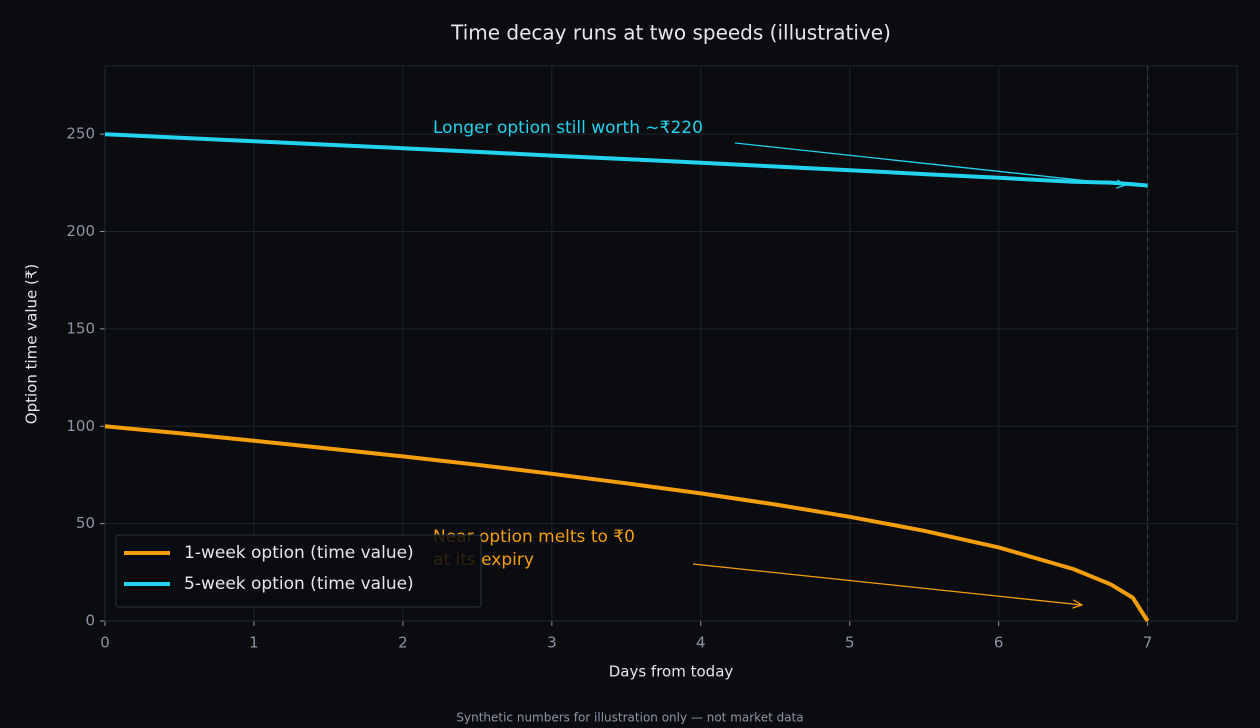  What do you see at coordinates (568, 128) in the screenshot?
I see `annotation-text: Longer option still worth ~₹220` at bounding box center [568, 128].